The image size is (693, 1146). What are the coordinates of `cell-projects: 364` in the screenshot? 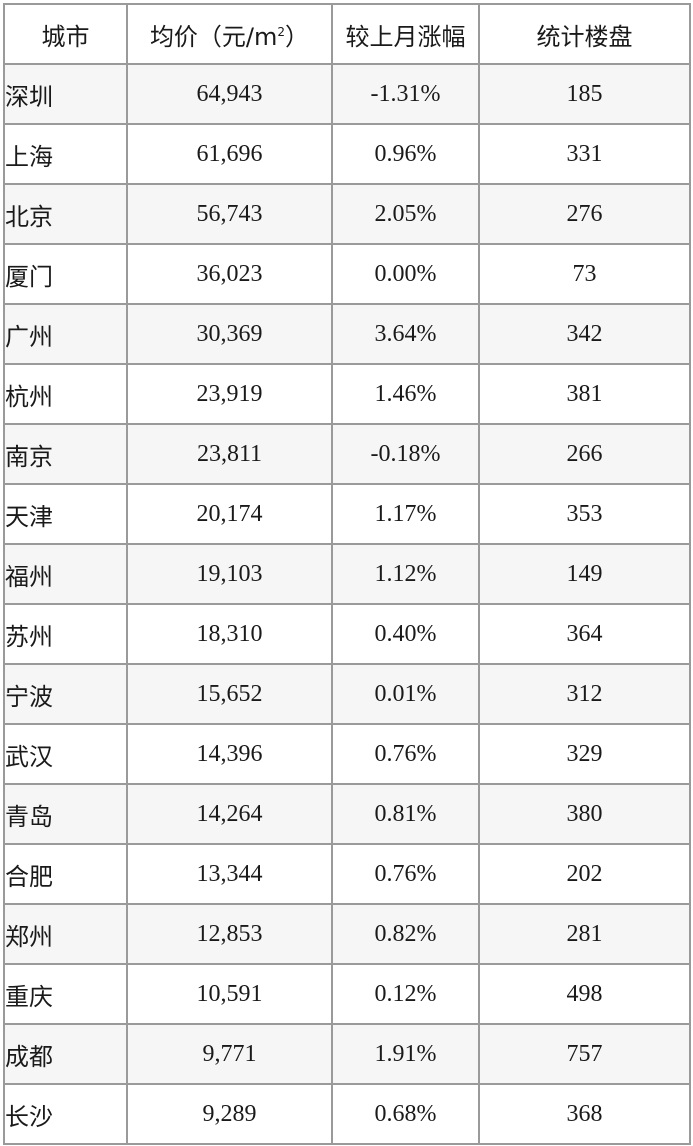 It's located at (584, 634).